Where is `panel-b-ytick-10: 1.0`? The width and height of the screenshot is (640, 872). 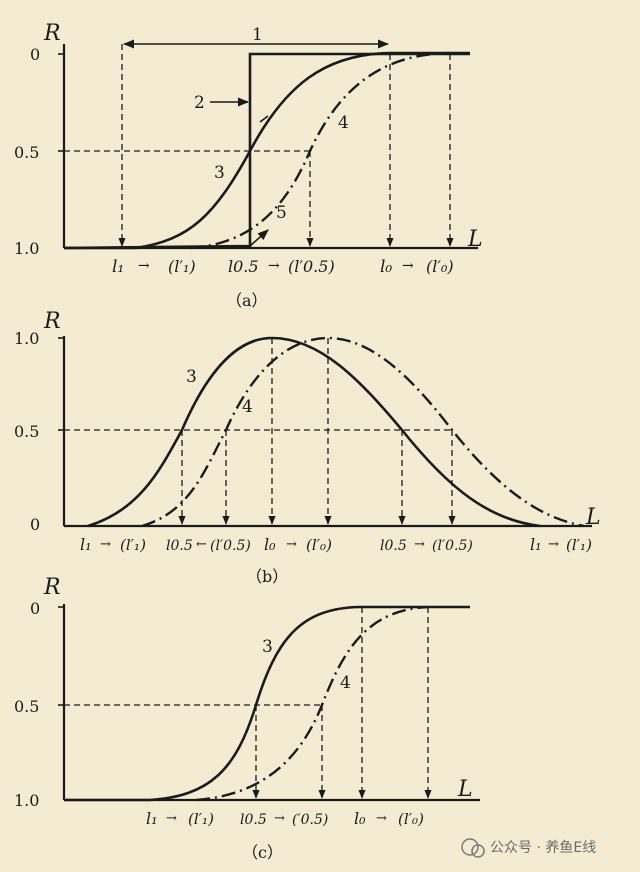
panel-b-ytick-10: 1.0 is located at coordinates (26, 338).